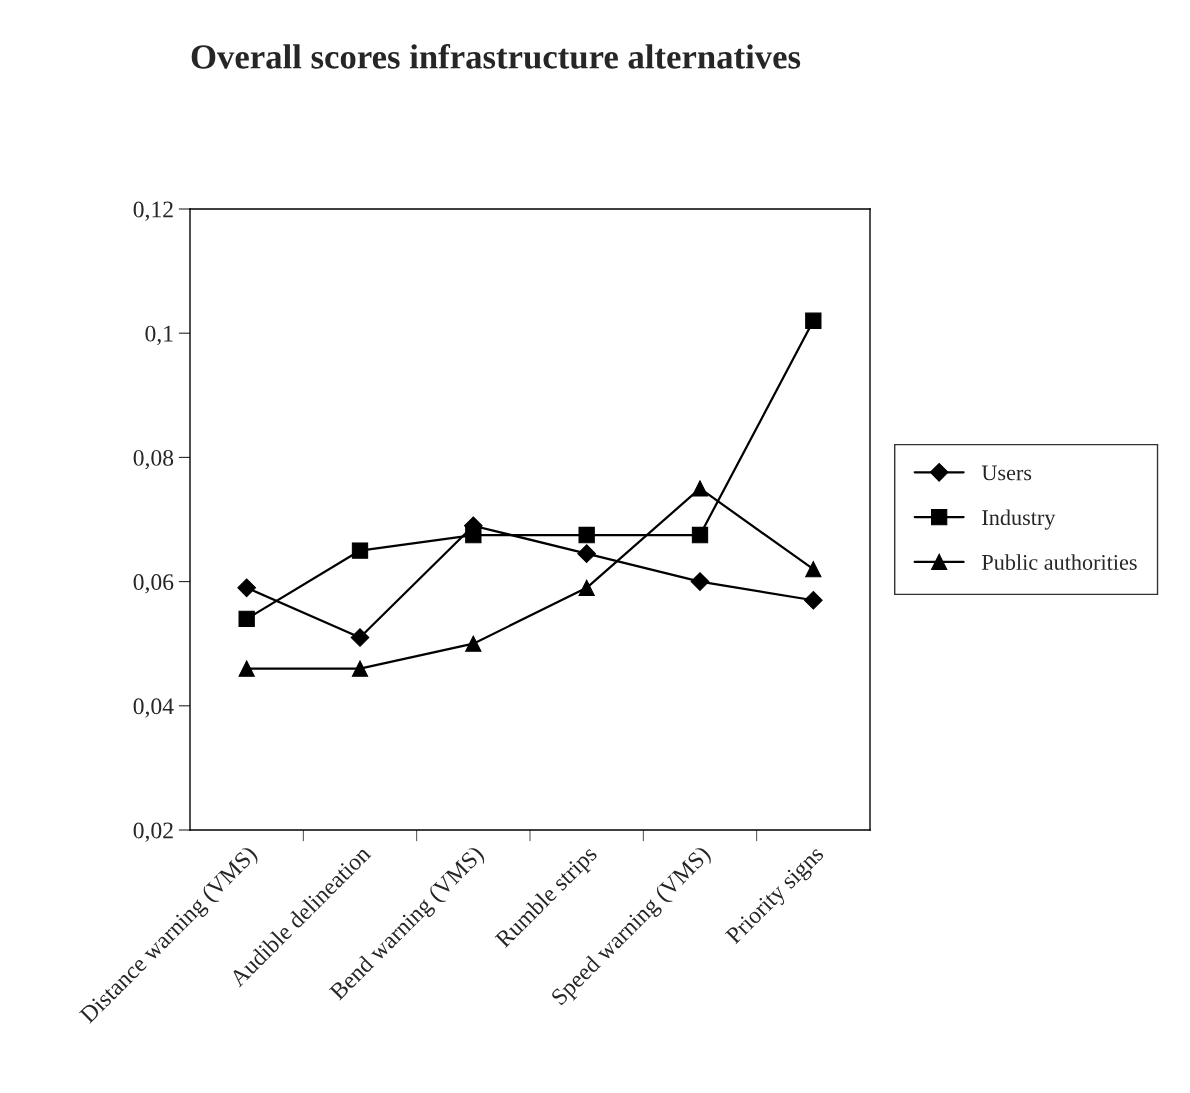 Image resolution: width=1190 pixels, height=1093 pixels. What do you see at coordinates (1019, 519) in the screenshot?
I see `legend-label: Industry` at bounding box center [1019, 519].